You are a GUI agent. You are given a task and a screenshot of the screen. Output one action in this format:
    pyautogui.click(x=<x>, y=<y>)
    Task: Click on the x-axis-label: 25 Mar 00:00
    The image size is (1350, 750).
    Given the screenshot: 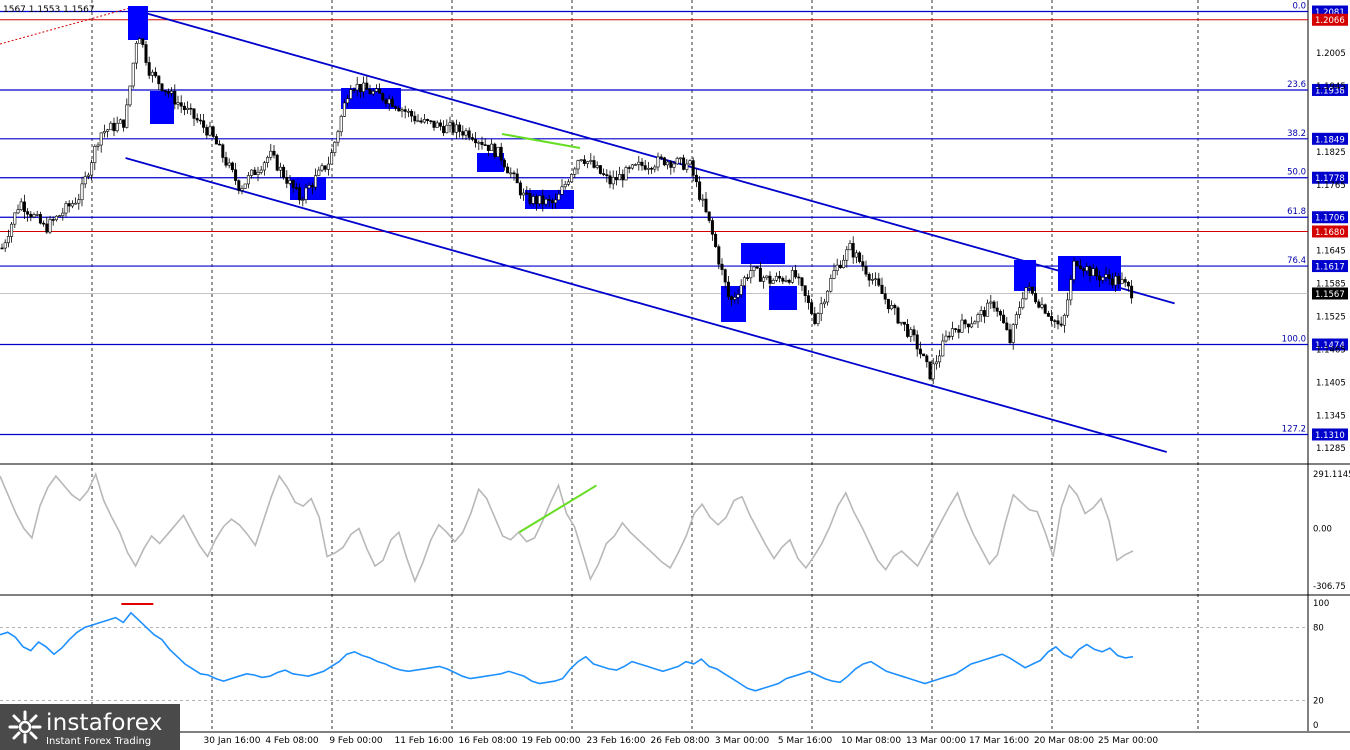 What is the action you would take?
    pyautogui.click(x=1128, y=741)
    